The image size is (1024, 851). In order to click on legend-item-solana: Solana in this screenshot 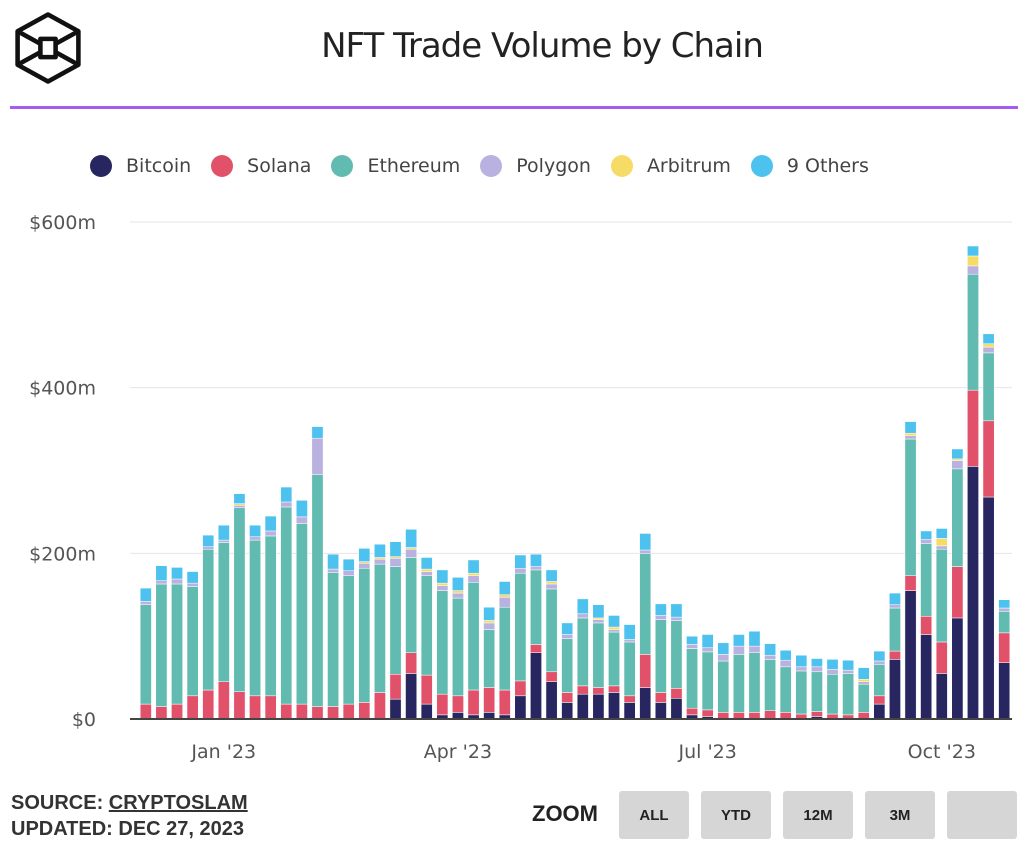, I will do `click(261, 166)`.